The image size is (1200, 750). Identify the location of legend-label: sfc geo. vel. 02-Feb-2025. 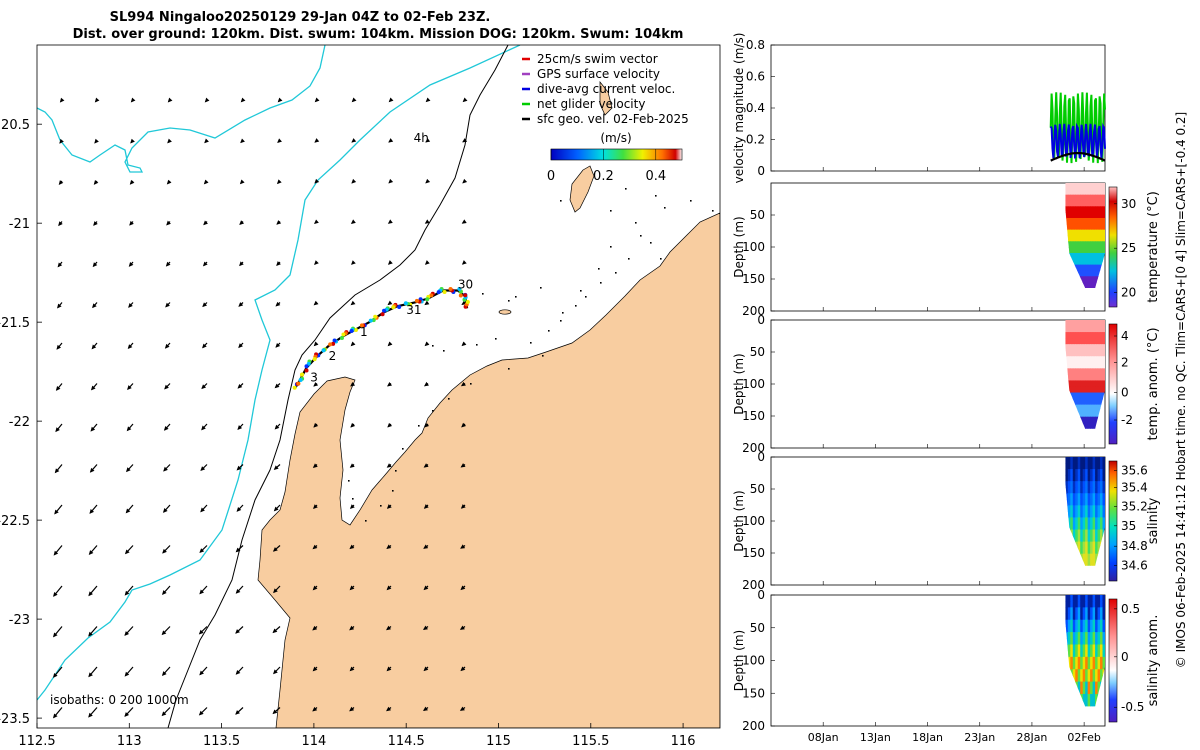
(613, 119).